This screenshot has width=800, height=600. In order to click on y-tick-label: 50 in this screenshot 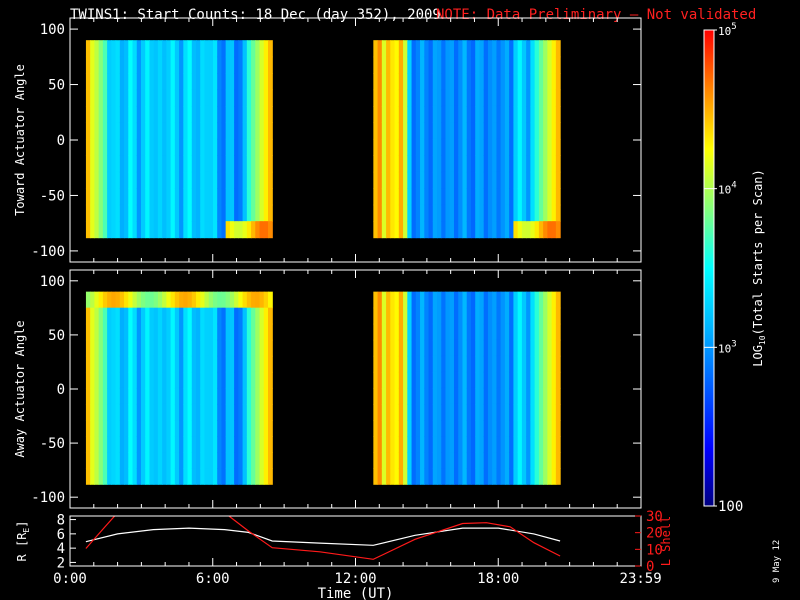, I will do `click(56, 336)`.